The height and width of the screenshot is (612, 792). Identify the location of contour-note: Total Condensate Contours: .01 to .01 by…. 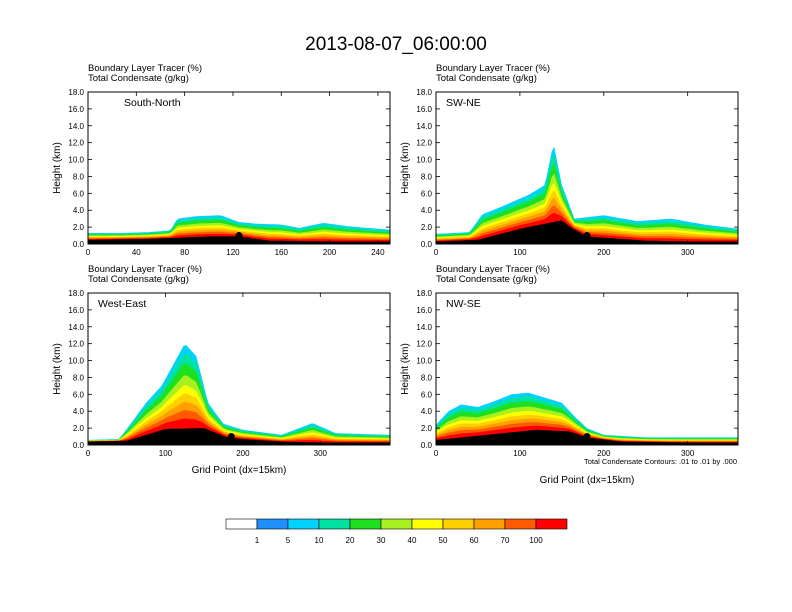
(660, 461).